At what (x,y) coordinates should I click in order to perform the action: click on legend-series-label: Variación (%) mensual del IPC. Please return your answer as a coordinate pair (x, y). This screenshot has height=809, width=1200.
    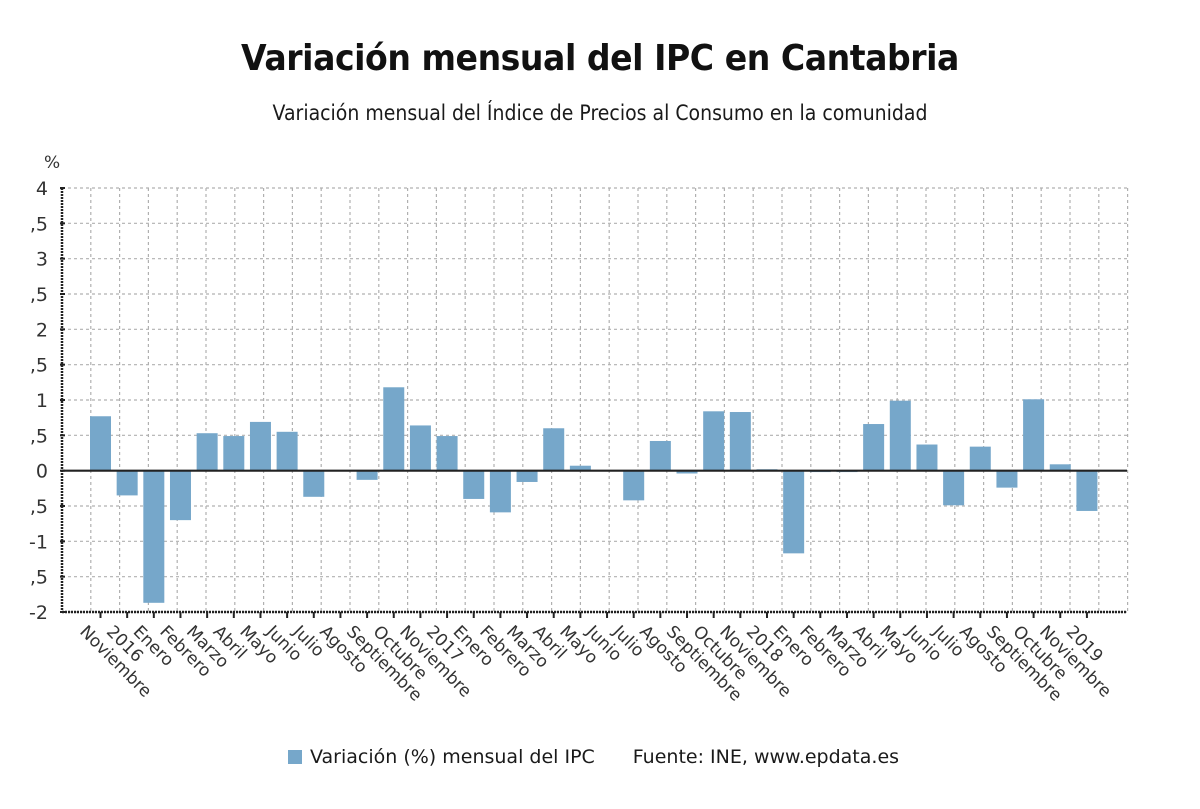
    Looking at the image, I should click on (452, 757).